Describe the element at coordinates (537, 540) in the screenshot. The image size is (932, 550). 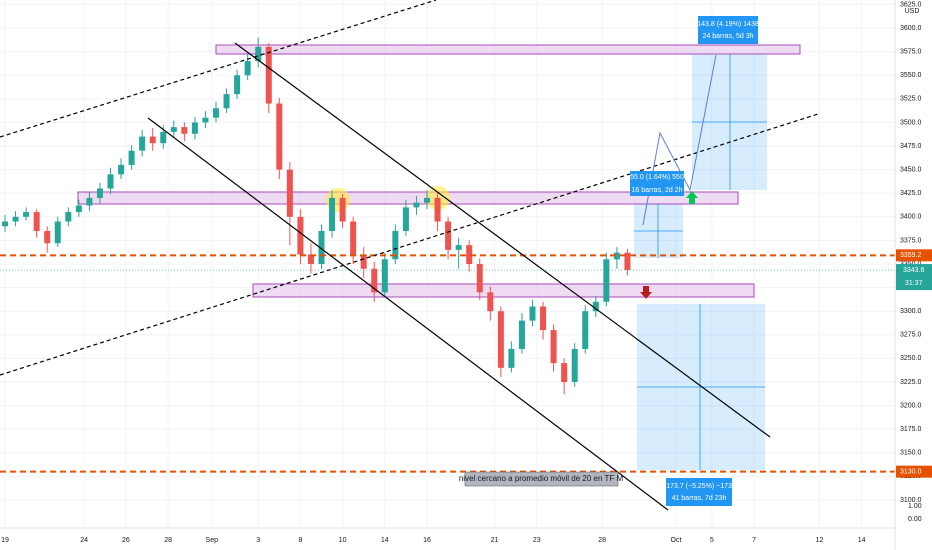
I see `x-tick-label: 23` at that location.